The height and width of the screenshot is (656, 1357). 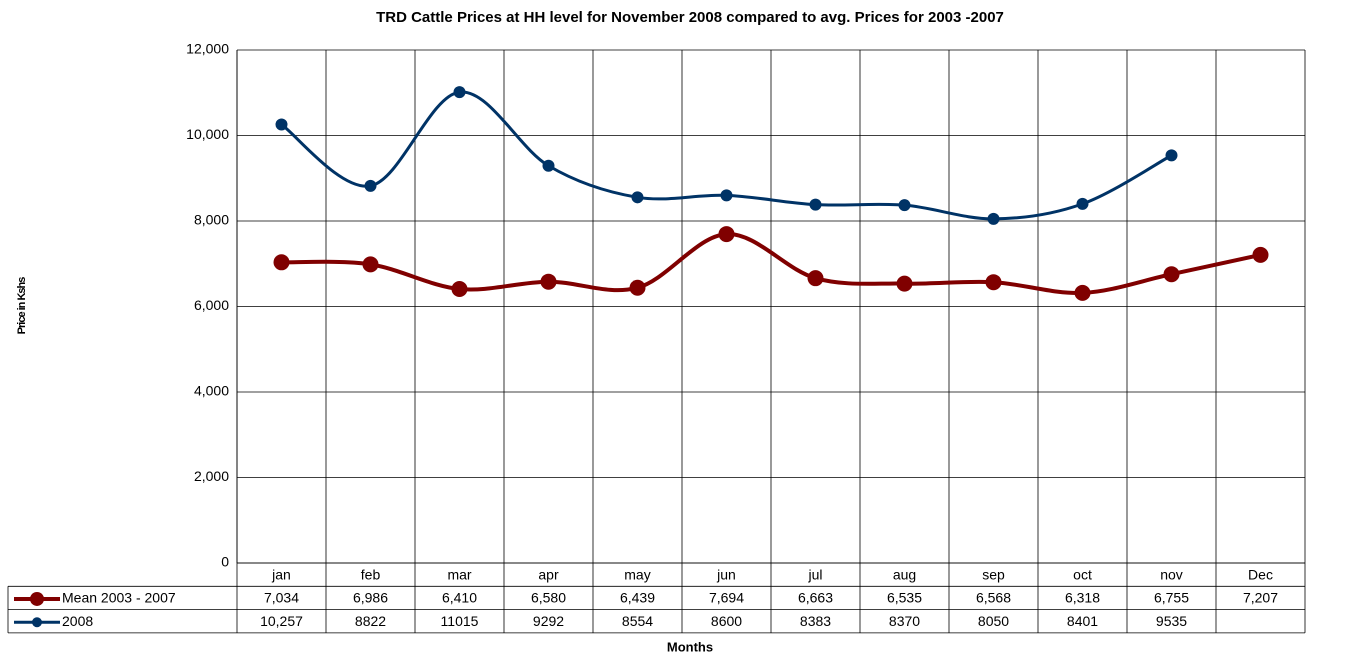 I want to click on x-tick-label: apr, so click(x=548, y=574).